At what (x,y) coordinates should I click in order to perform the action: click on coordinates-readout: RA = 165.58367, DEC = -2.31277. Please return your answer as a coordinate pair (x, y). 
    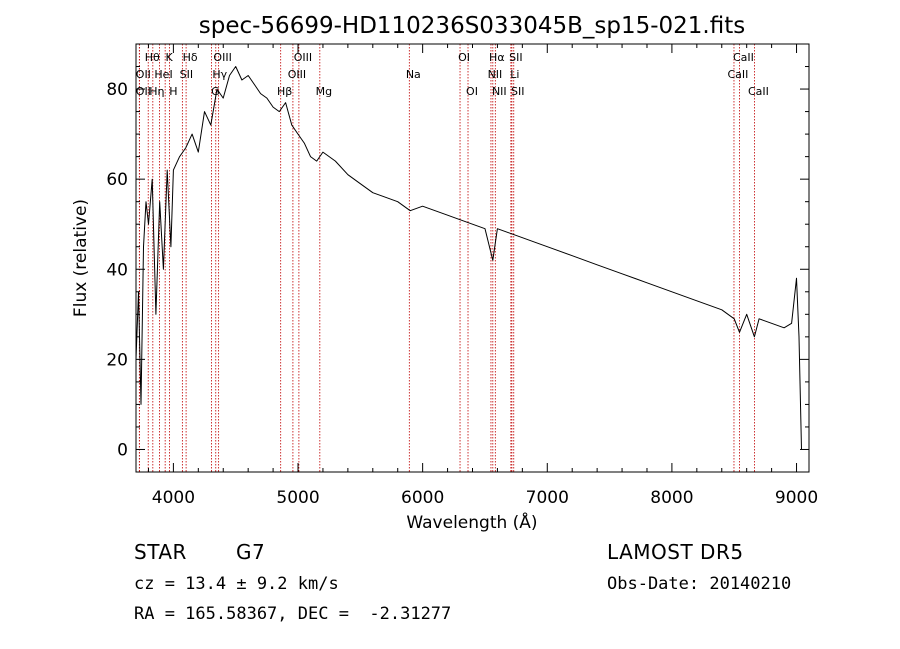
    Looking at the image, I should click on (293, 614).